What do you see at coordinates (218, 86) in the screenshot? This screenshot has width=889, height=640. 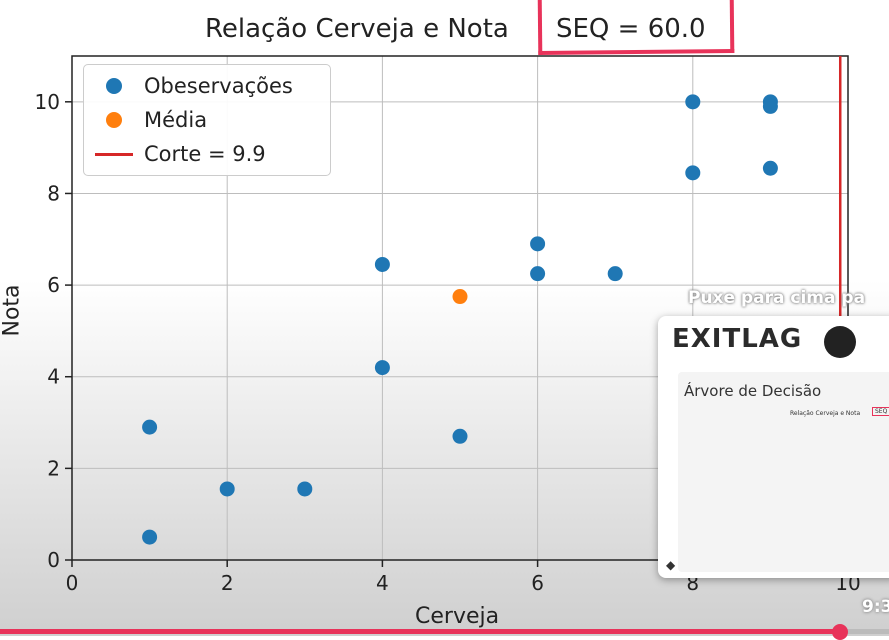 I see `legend-label-obs: Obeservações` at bounding box center [218, 86].